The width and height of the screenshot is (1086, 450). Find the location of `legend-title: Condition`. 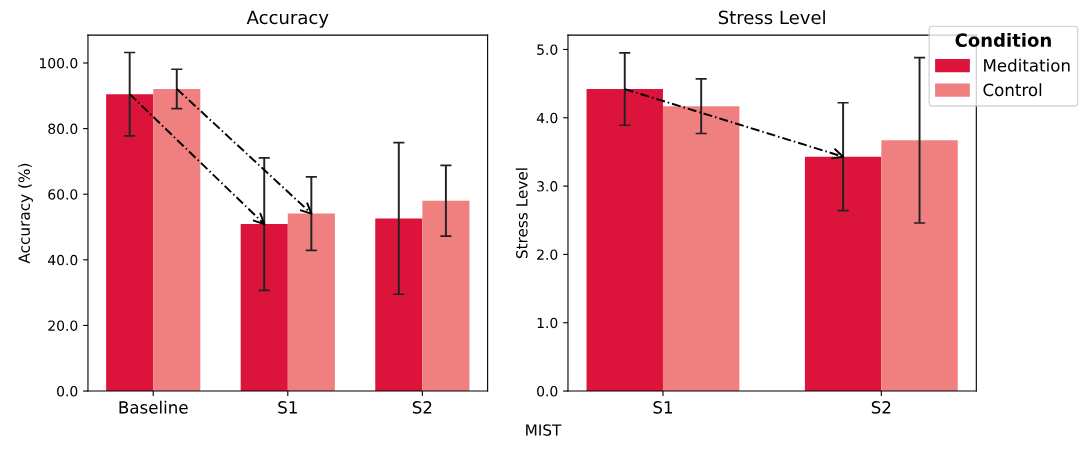

legend-title: Condition is located at coordinates (1003, 40).